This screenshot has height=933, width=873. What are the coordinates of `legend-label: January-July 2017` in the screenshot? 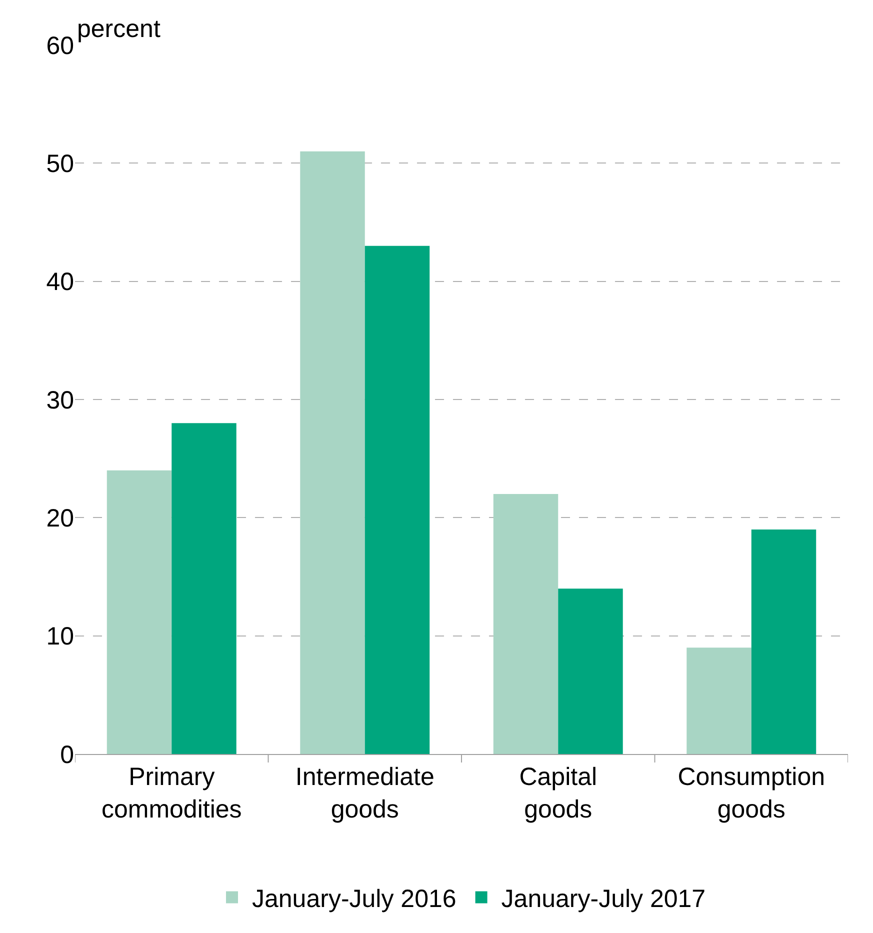 It's located at (603, 899).